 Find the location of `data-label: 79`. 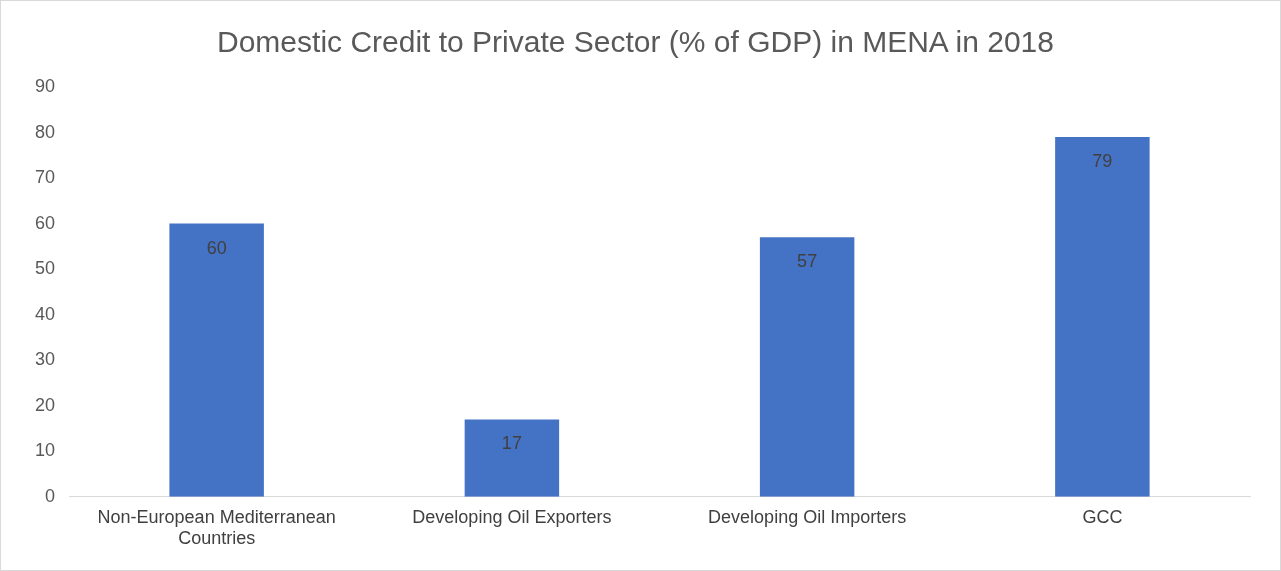

data-label: 79 is located at coordinates (1102, 161).